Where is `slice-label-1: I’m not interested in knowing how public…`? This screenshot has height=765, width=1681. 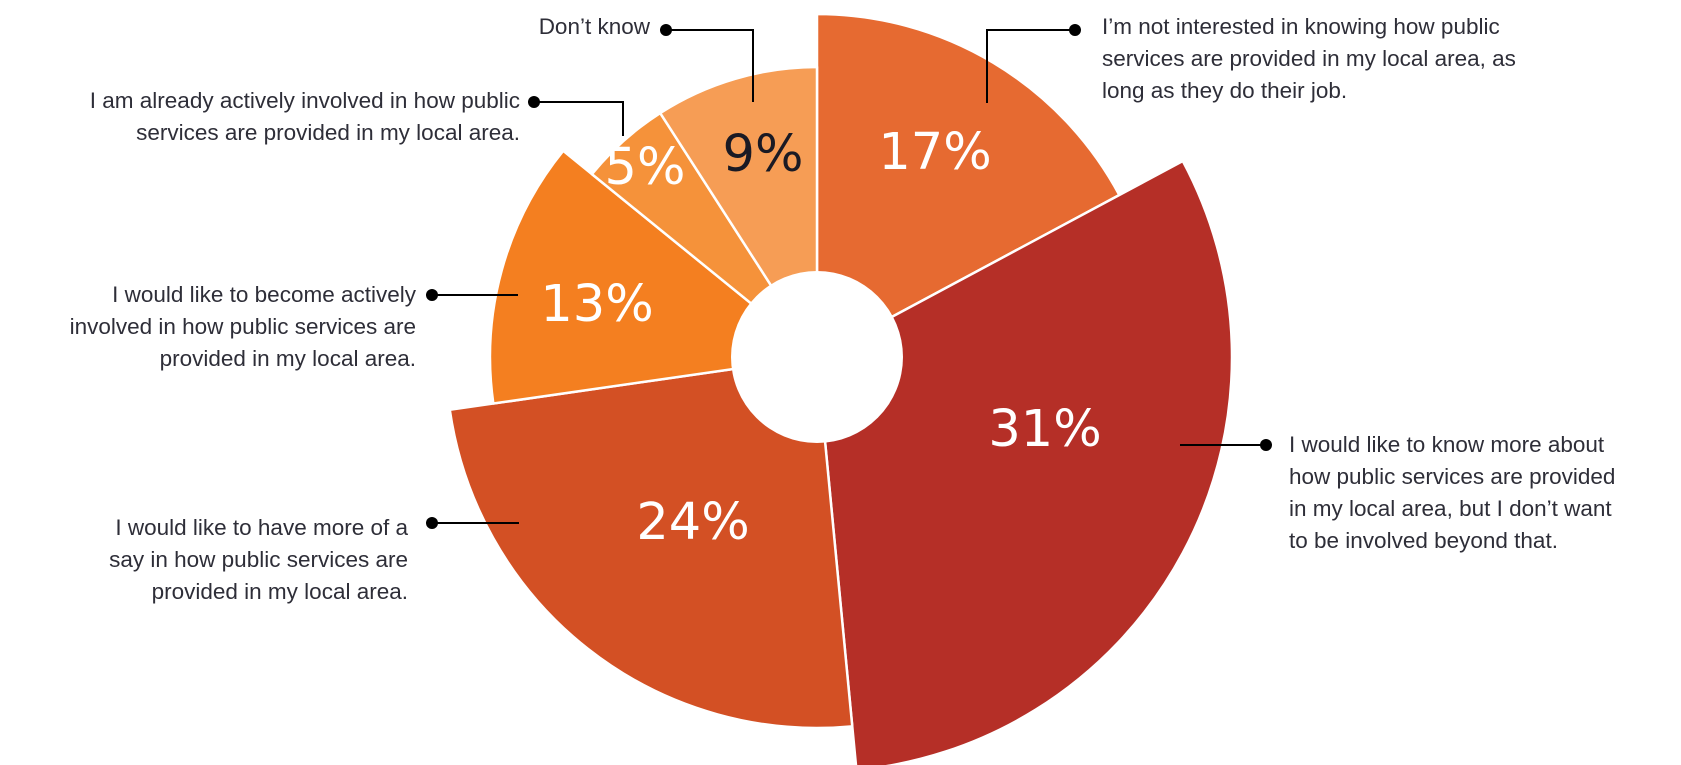
slice-label-1: I’m not interested in knowing how public… is located at coordinates (1309, 58).